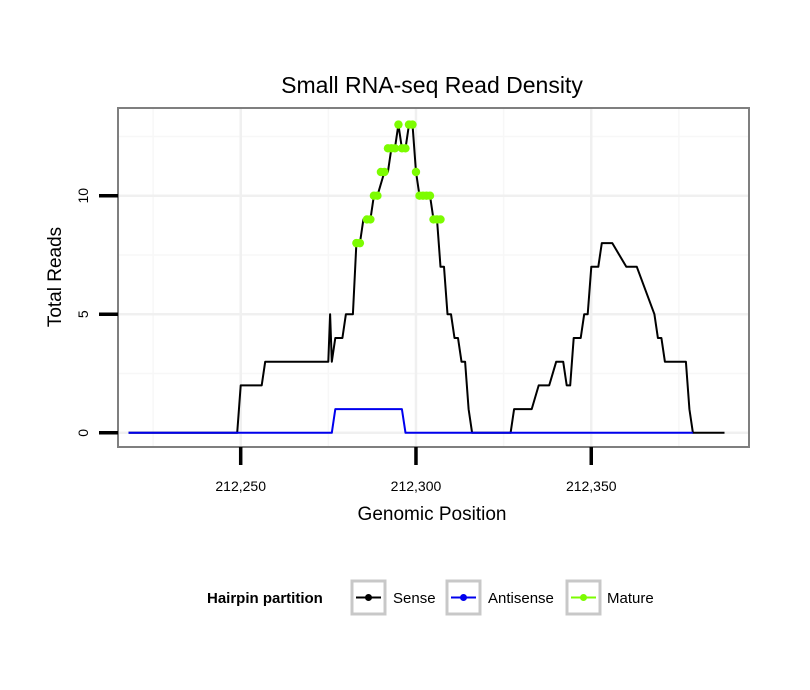 Image resolution: width=810 pixels, height=690 pixels. What do you see at coordinates (240, 486) in the screenshot?
I see `x-tick-label: 212,250` at bounding box center [240, 486].